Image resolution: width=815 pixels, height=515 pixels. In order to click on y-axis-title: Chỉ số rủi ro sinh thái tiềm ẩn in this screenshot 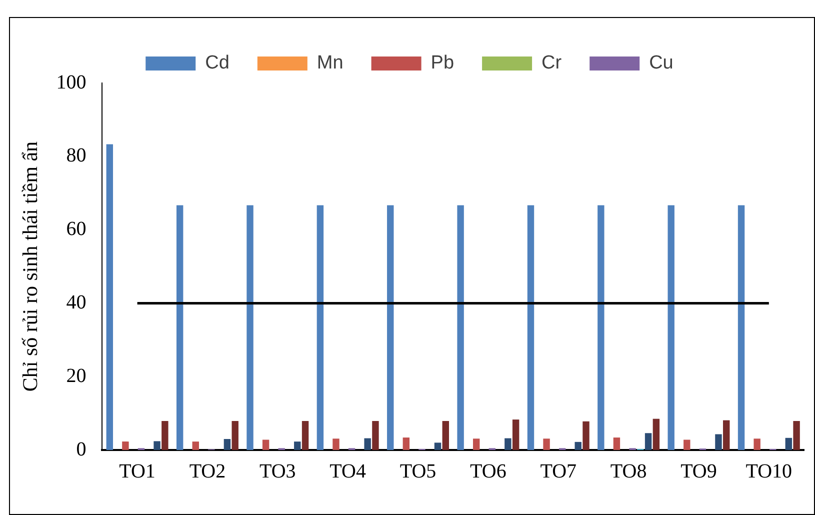, I will do `click(30, 266)`.